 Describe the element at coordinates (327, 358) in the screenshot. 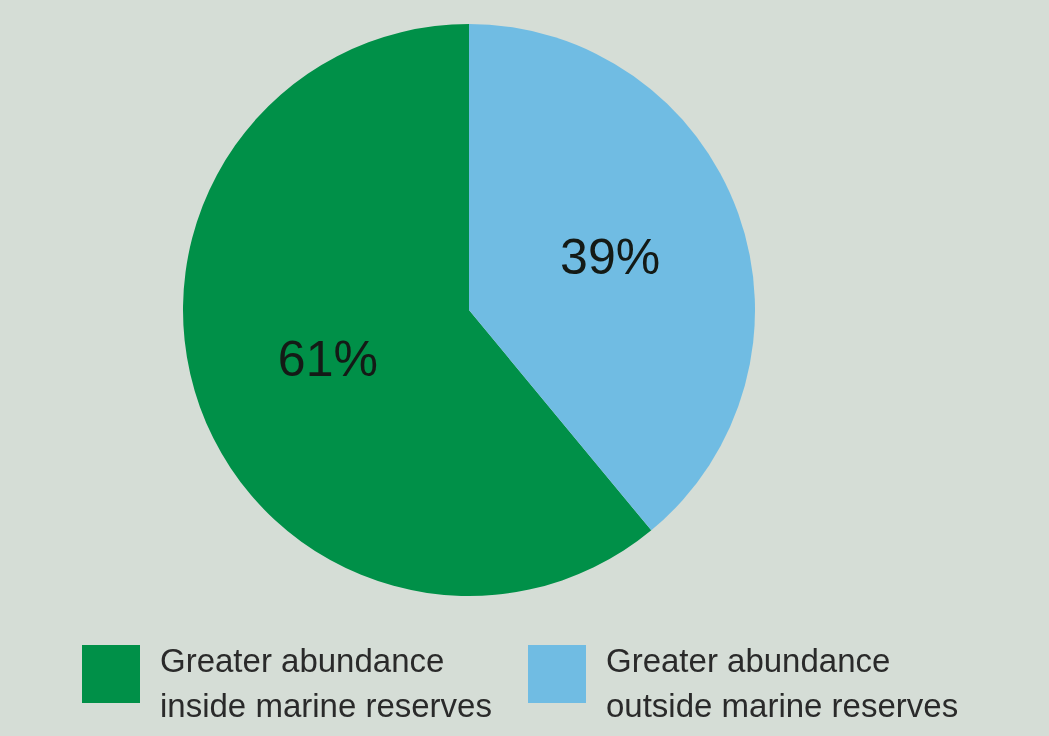

I see `data-label: 61%` at that location.